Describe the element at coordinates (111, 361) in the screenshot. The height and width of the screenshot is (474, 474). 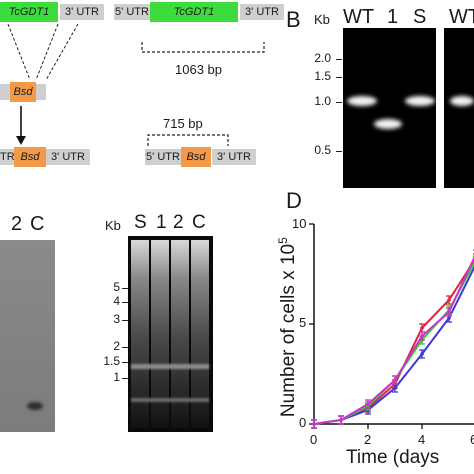
I see `rna-ladder-15: 1.5` at that location.